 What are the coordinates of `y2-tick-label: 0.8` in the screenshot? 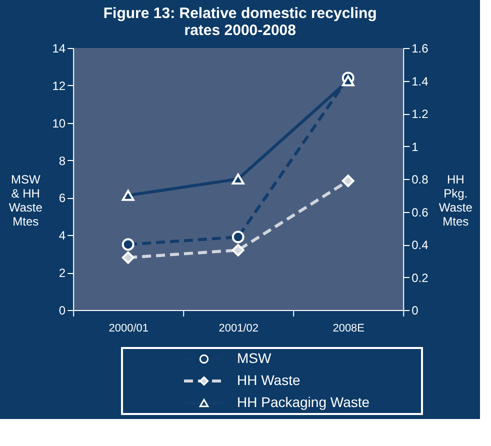 It's located at (420, 179).